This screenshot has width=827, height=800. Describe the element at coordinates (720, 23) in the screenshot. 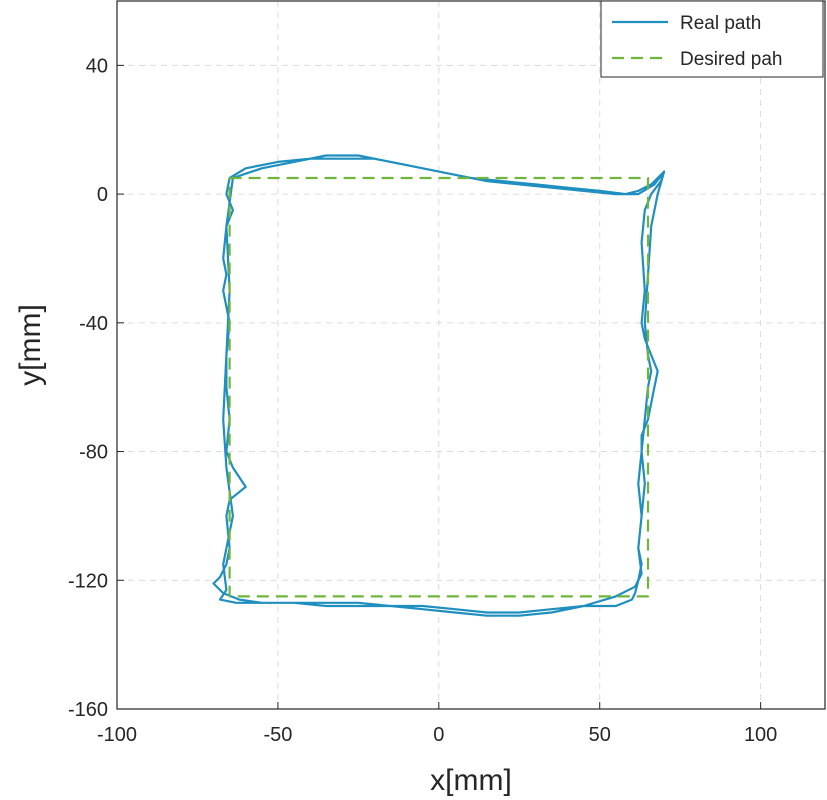

I see `legend-label-real-path: Real path` at that location.